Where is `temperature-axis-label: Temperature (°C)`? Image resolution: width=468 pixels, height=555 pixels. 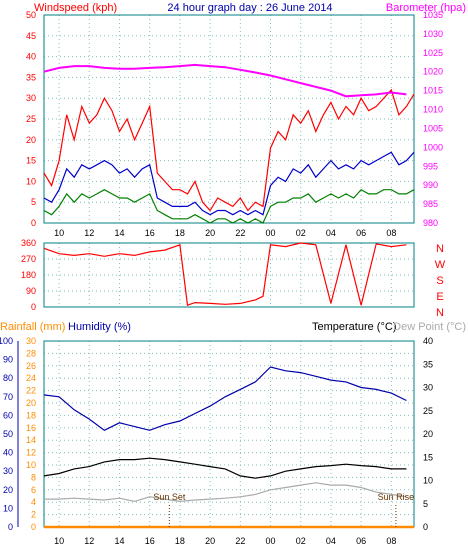 temperature-axis-label: Temperature (°C) is located at coordinates (354, 327).